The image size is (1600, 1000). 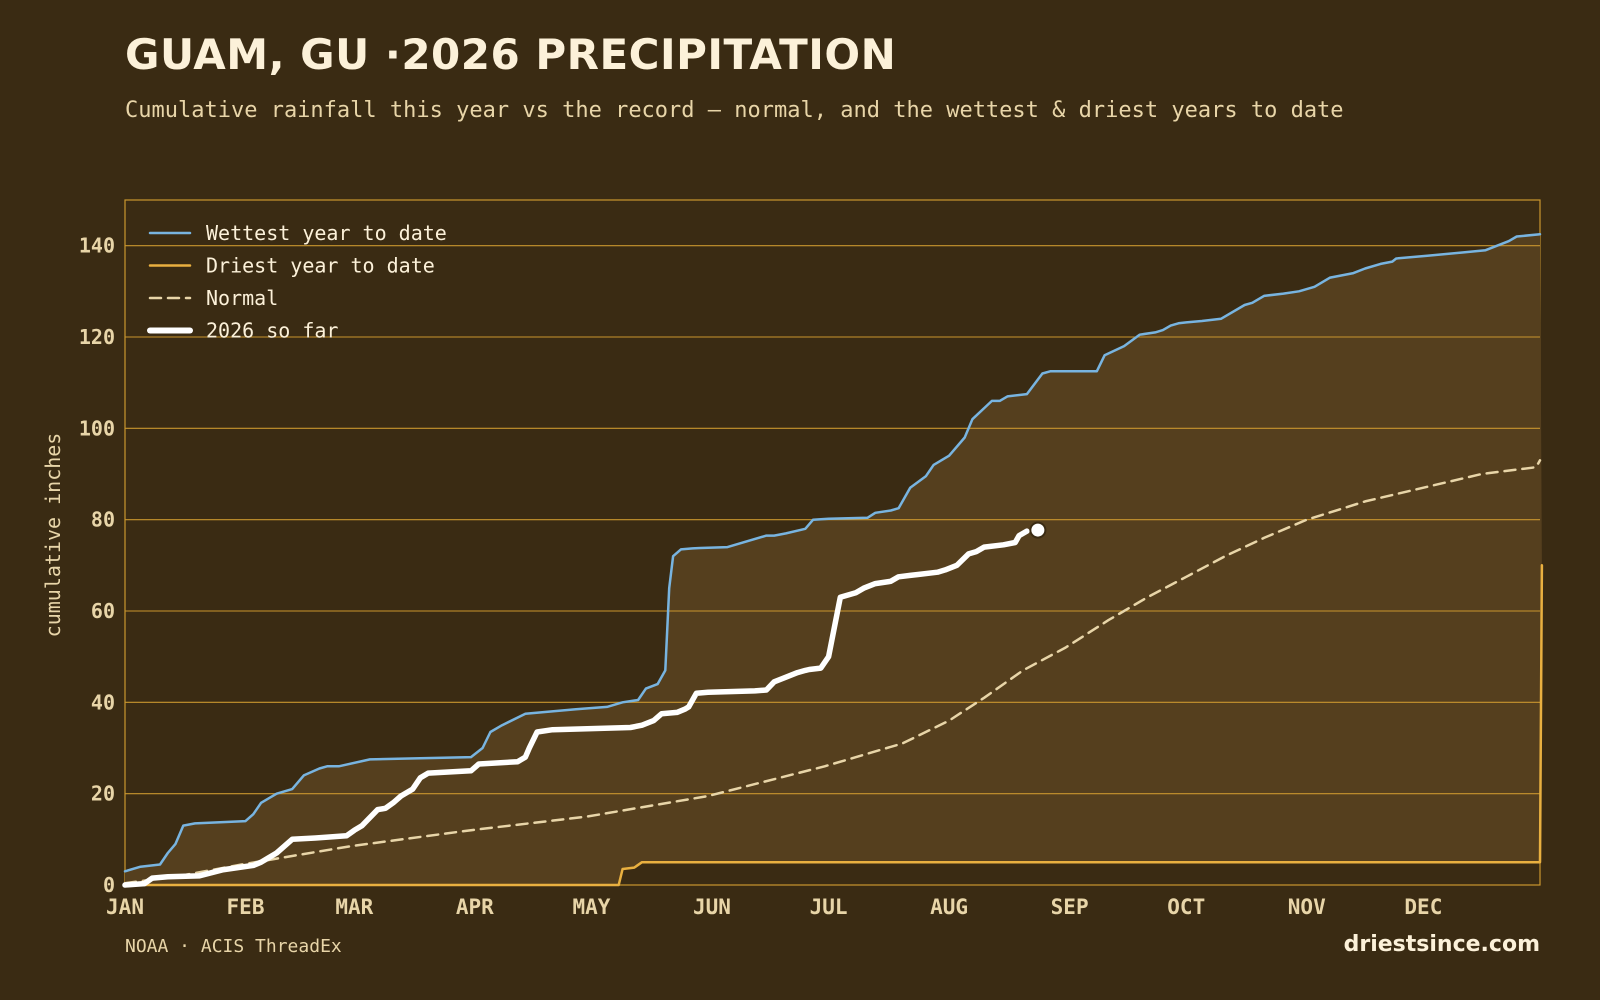 What do you see at coordinates (103, 794) in the screenshot?
I see `y-tick-label: 20` at bounding box center [103, 794].